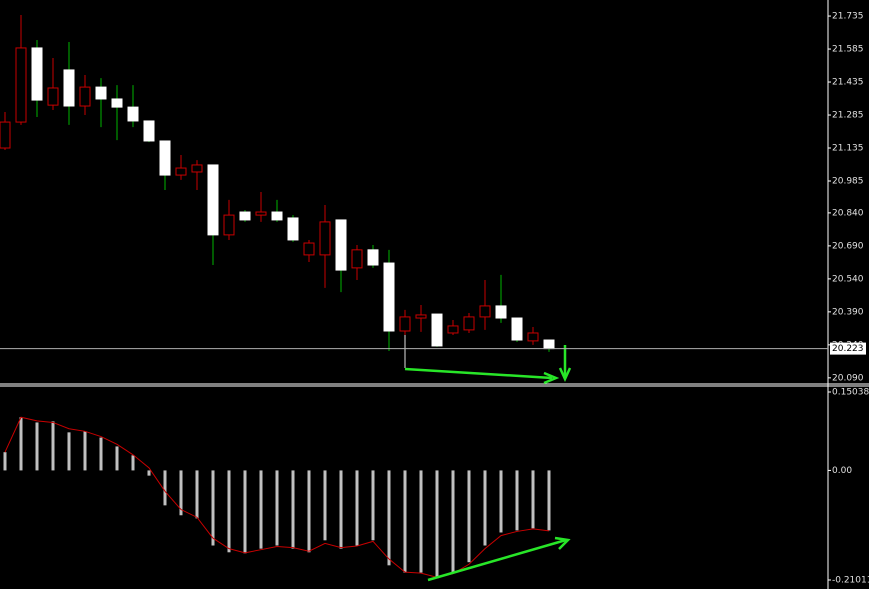 The width and height of the screenshot is (869, 589). I want to click on y-tick-label: 20.840, so click(848, 213).